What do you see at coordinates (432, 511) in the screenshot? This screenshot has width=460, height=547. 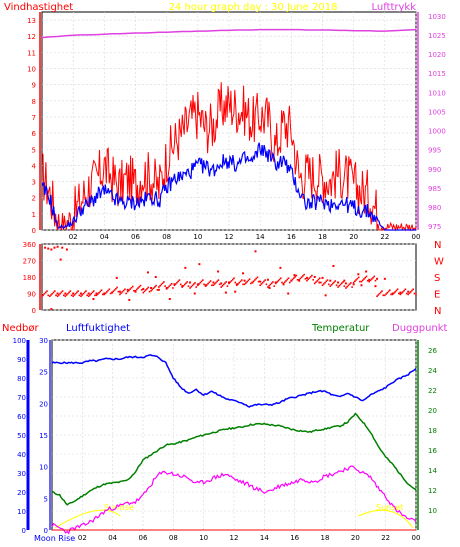 I see `temperature-tick-label: 10` at bounding box center [432, 511].